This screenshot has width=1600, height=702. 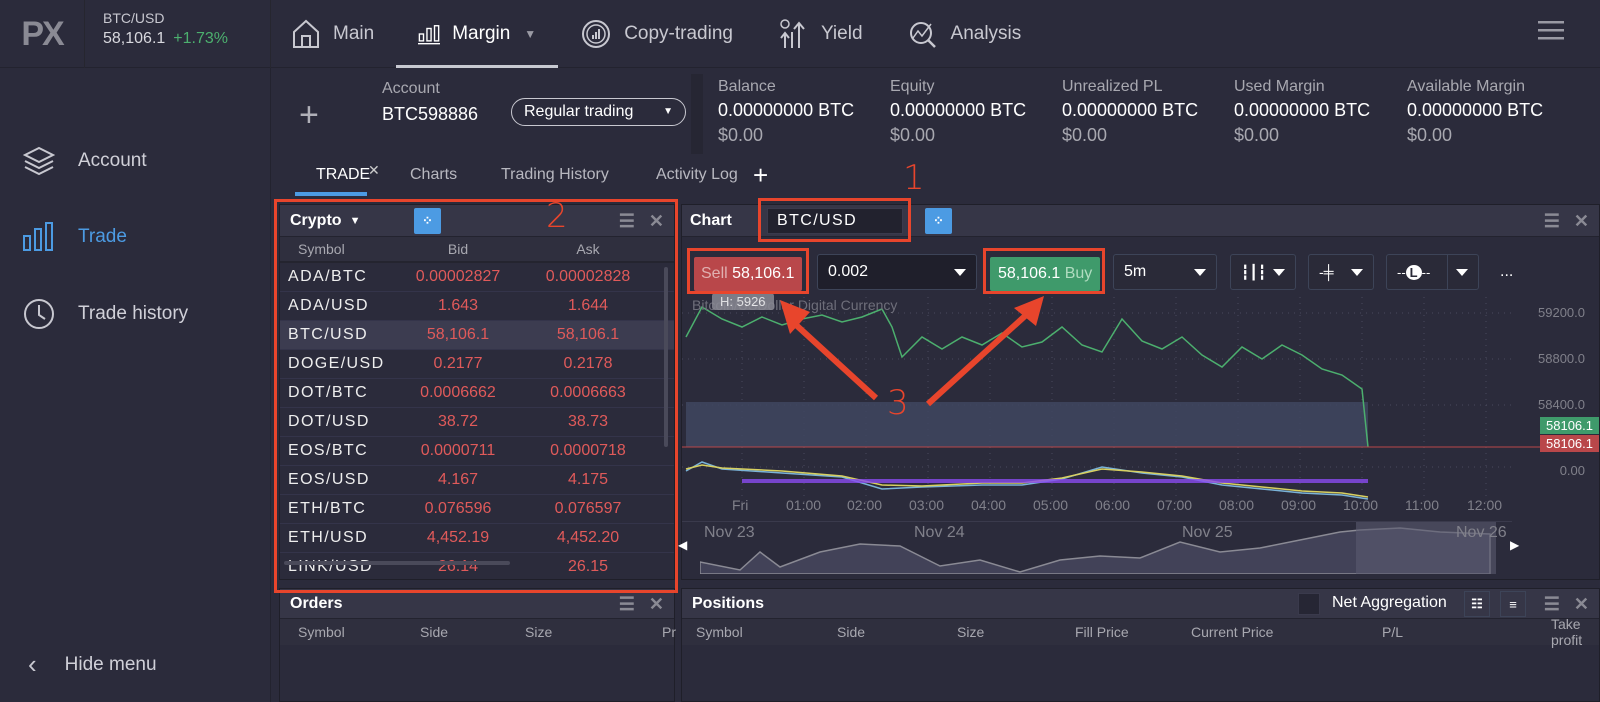 I want to click on annotation-box-sell, so click(x=748, y=271).